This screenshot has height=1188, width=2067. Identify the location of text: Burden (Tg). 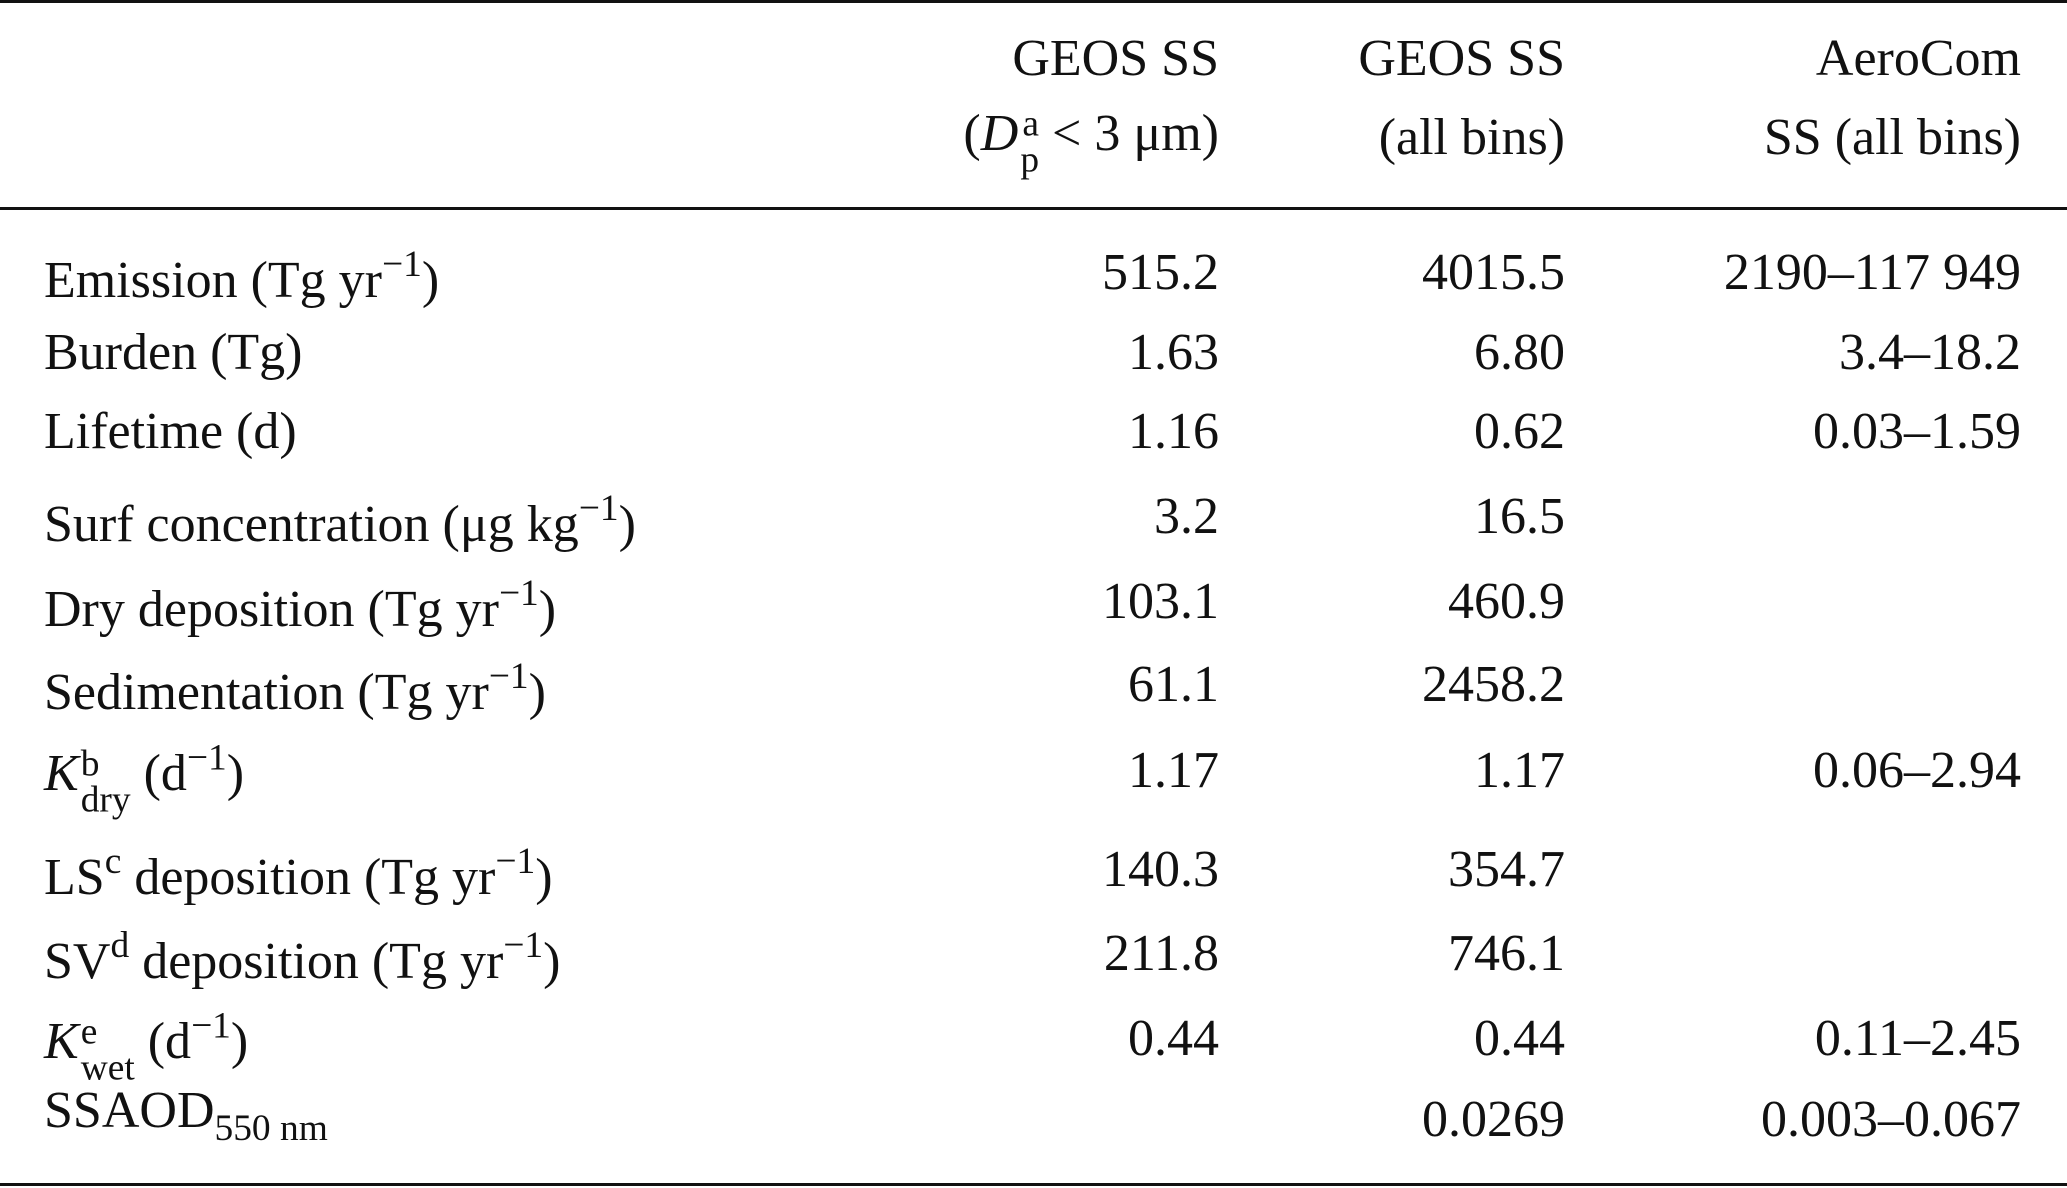
(173, 352).